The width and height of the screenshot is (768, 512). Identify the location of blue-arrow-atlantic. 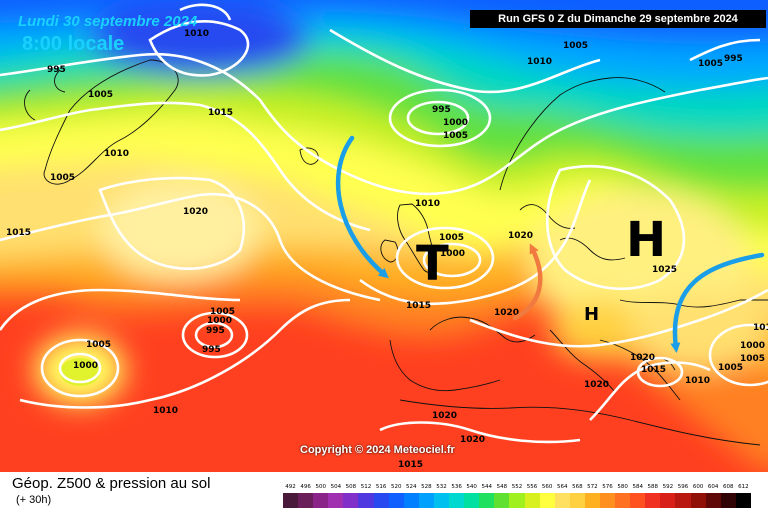
(362, 207).